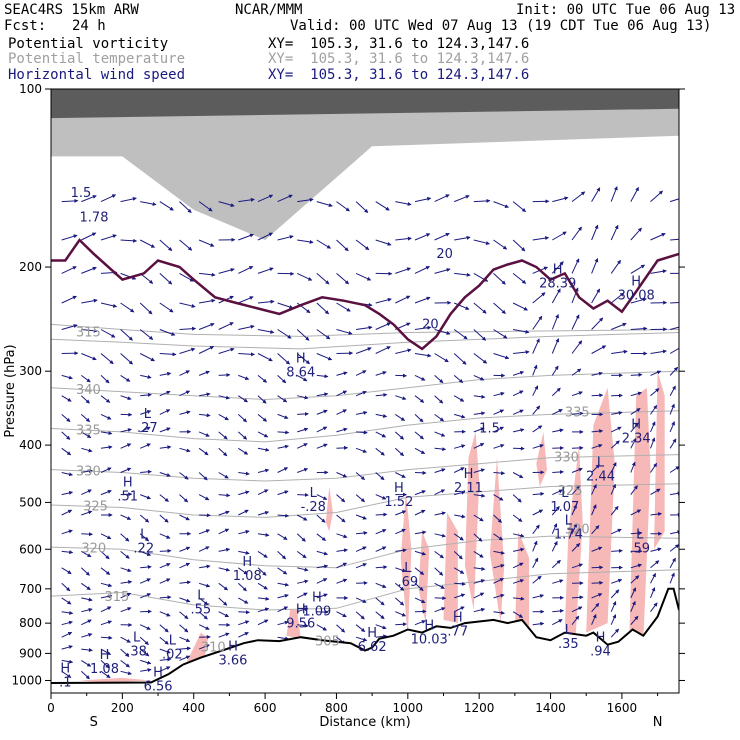 The width and height of the screenshot is (740, 740). I want to click on extremum-value-22: 2.34, so click(636, 439).